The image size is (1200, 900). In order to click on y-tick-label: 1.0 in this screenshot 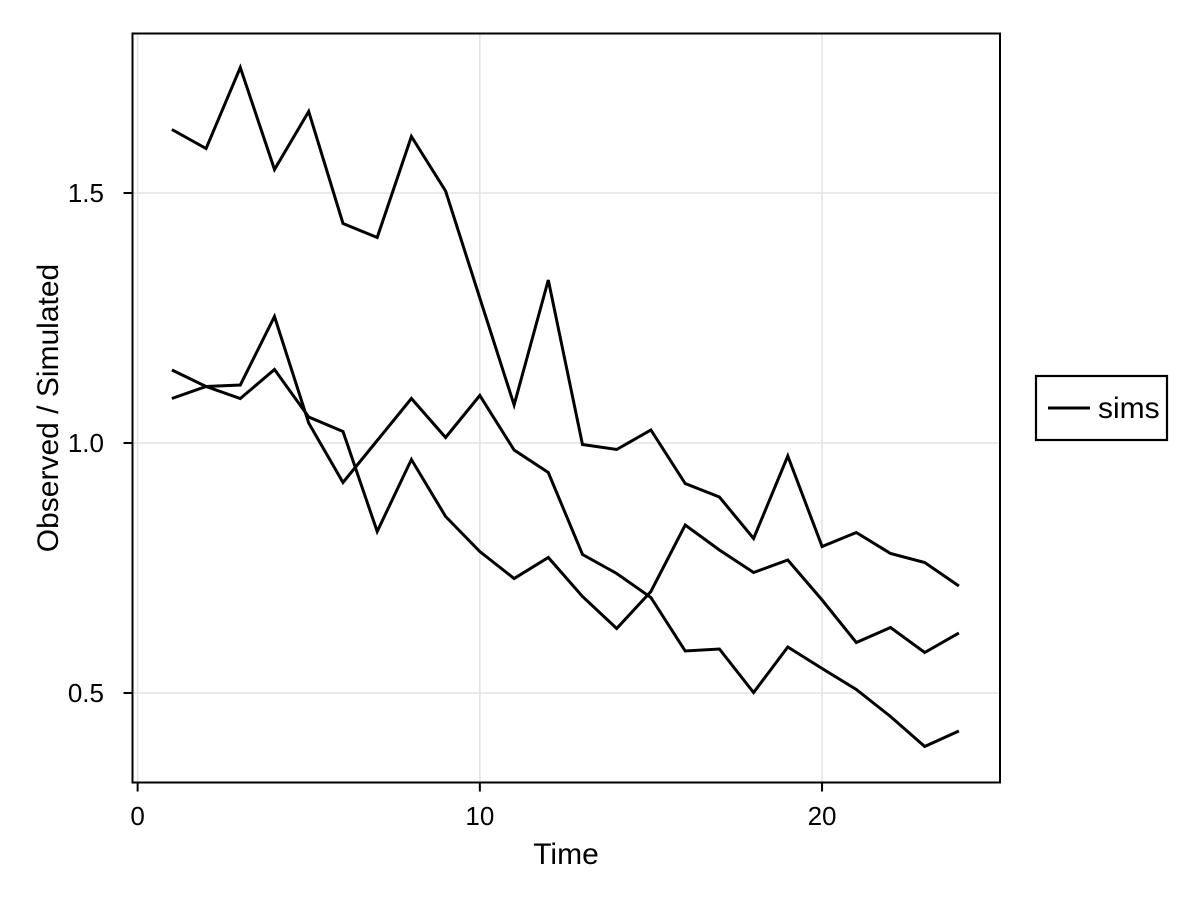, I will do `click(86, 443)`.